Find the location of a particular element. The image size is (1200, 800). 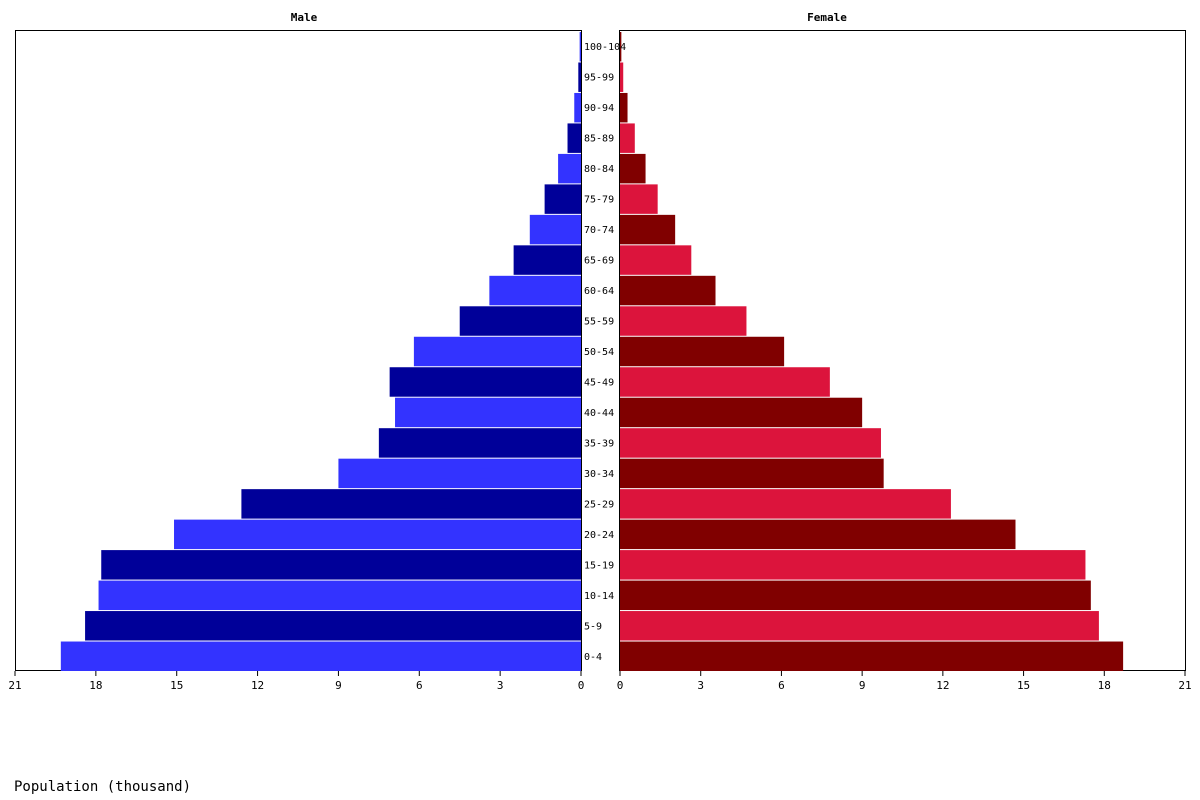

female-tick-label-21: 21 is located at coordinates (1184, 685).